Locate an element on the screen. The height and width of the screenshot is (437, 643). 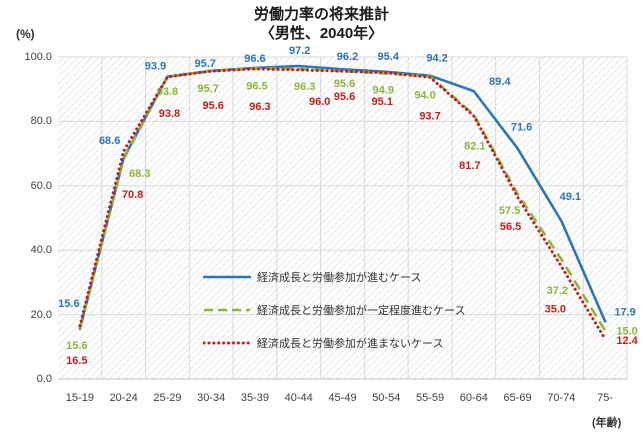
y-axis-unit-label: (%) is located at coordinates (25, 34).